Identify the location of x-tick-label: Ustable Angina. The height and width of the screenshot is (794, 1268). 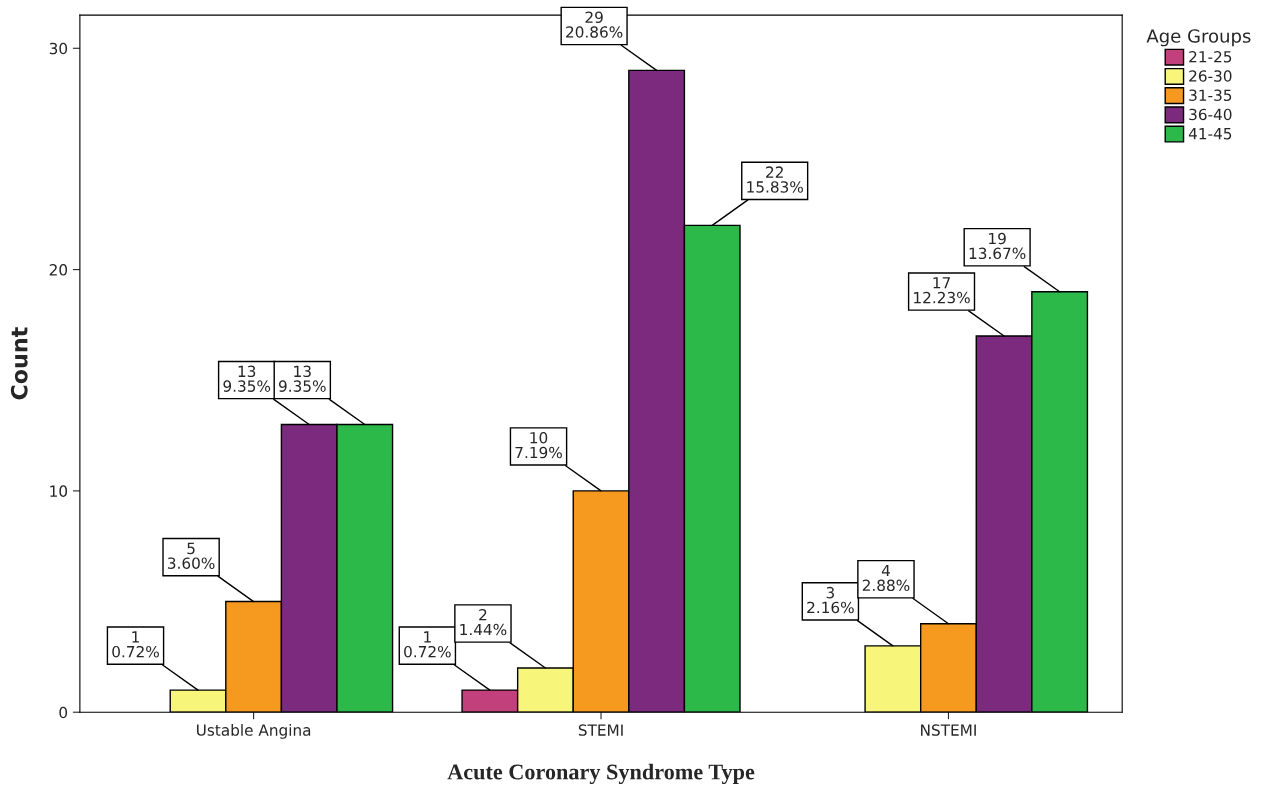
(254, 731).